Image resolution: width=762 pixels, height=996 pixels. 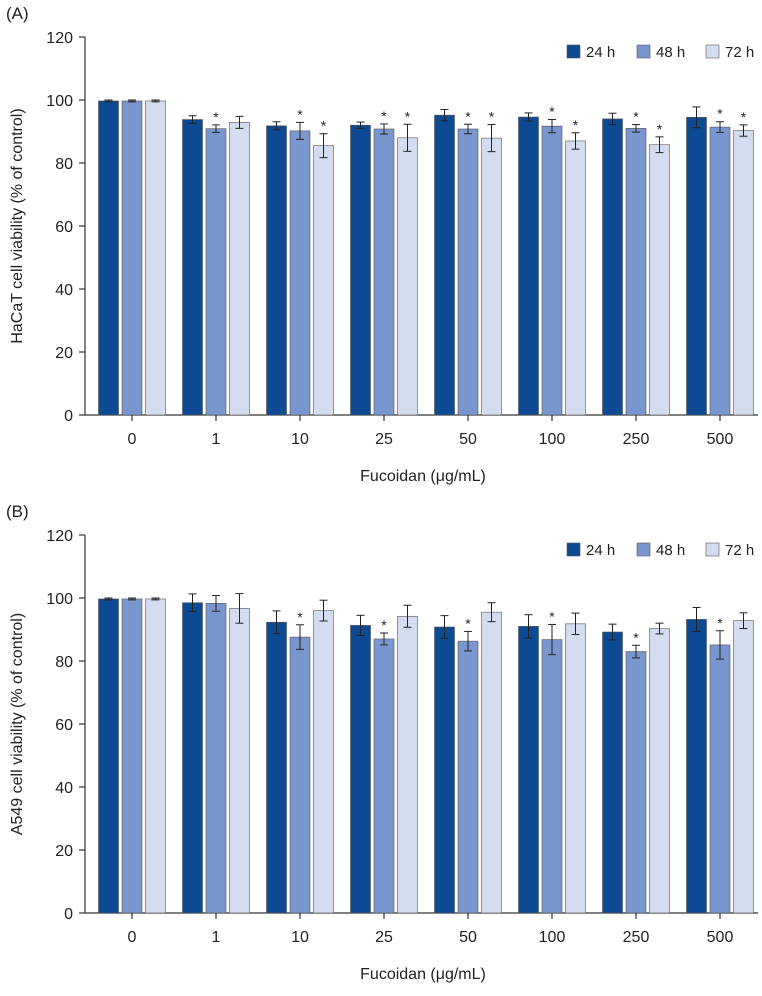 I want to click on y-tick-label: 20, so click(x=64, y=353).